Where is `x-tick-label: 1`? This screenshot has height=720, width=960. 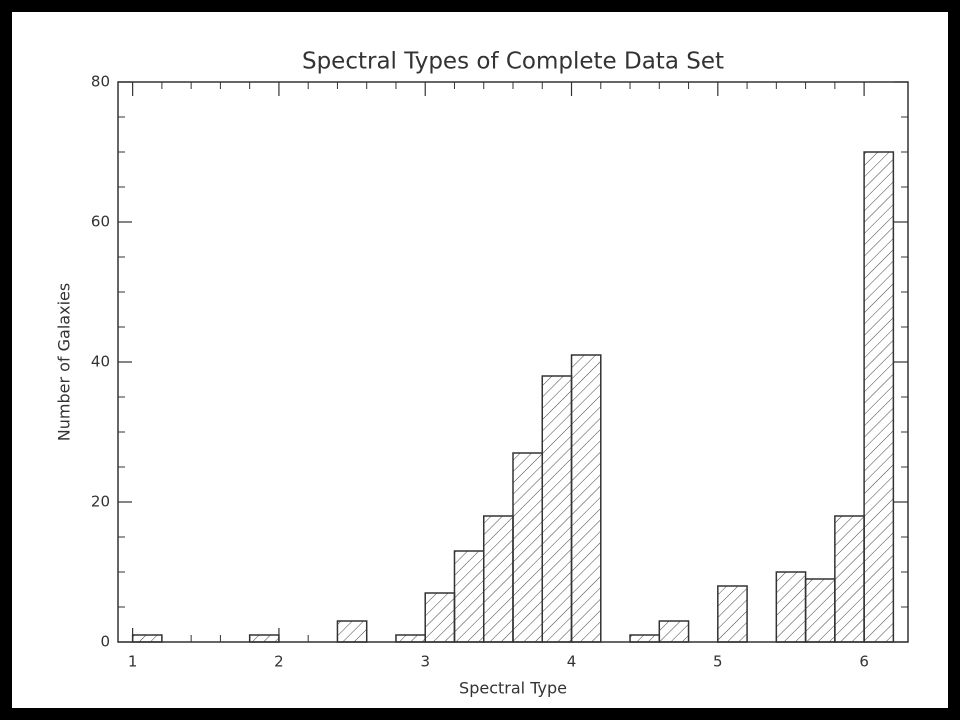 x-tick-label: 1 is located at coordinates (133, 662).